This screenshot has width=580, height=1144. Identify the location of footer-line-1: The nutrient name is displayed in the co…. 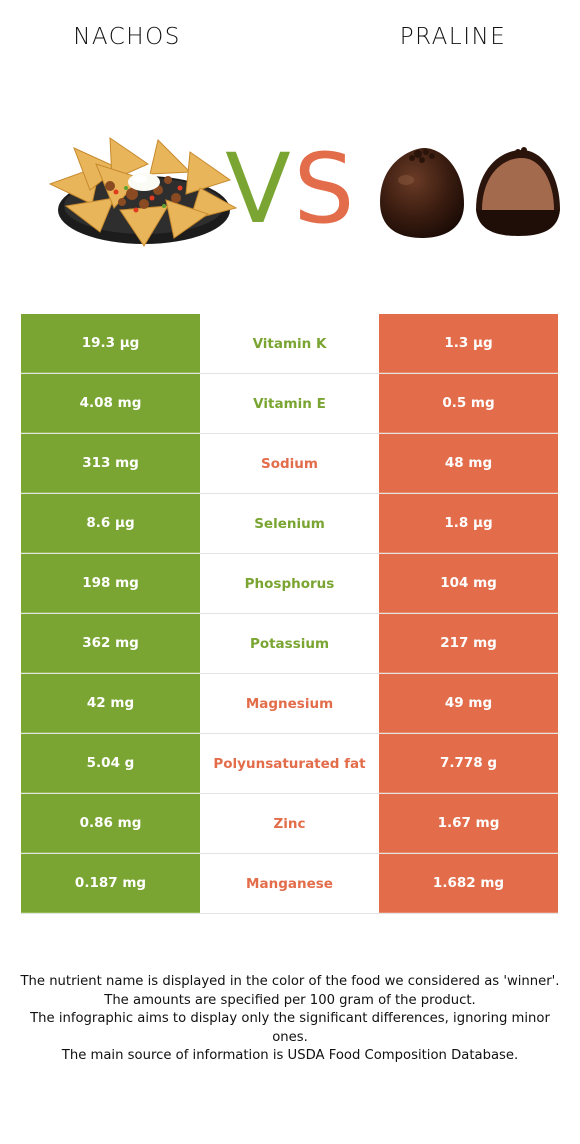
(290, 981).